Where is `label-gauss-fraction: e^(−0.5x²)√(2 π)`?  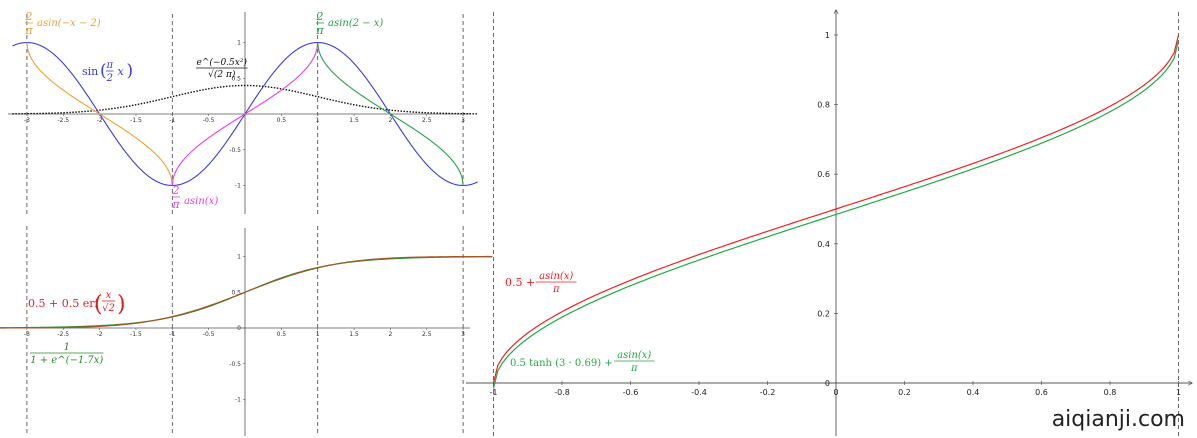 label-gauss-fraction: e^(−0.5x²)√(2 π) is located at coordinates (222, 68).